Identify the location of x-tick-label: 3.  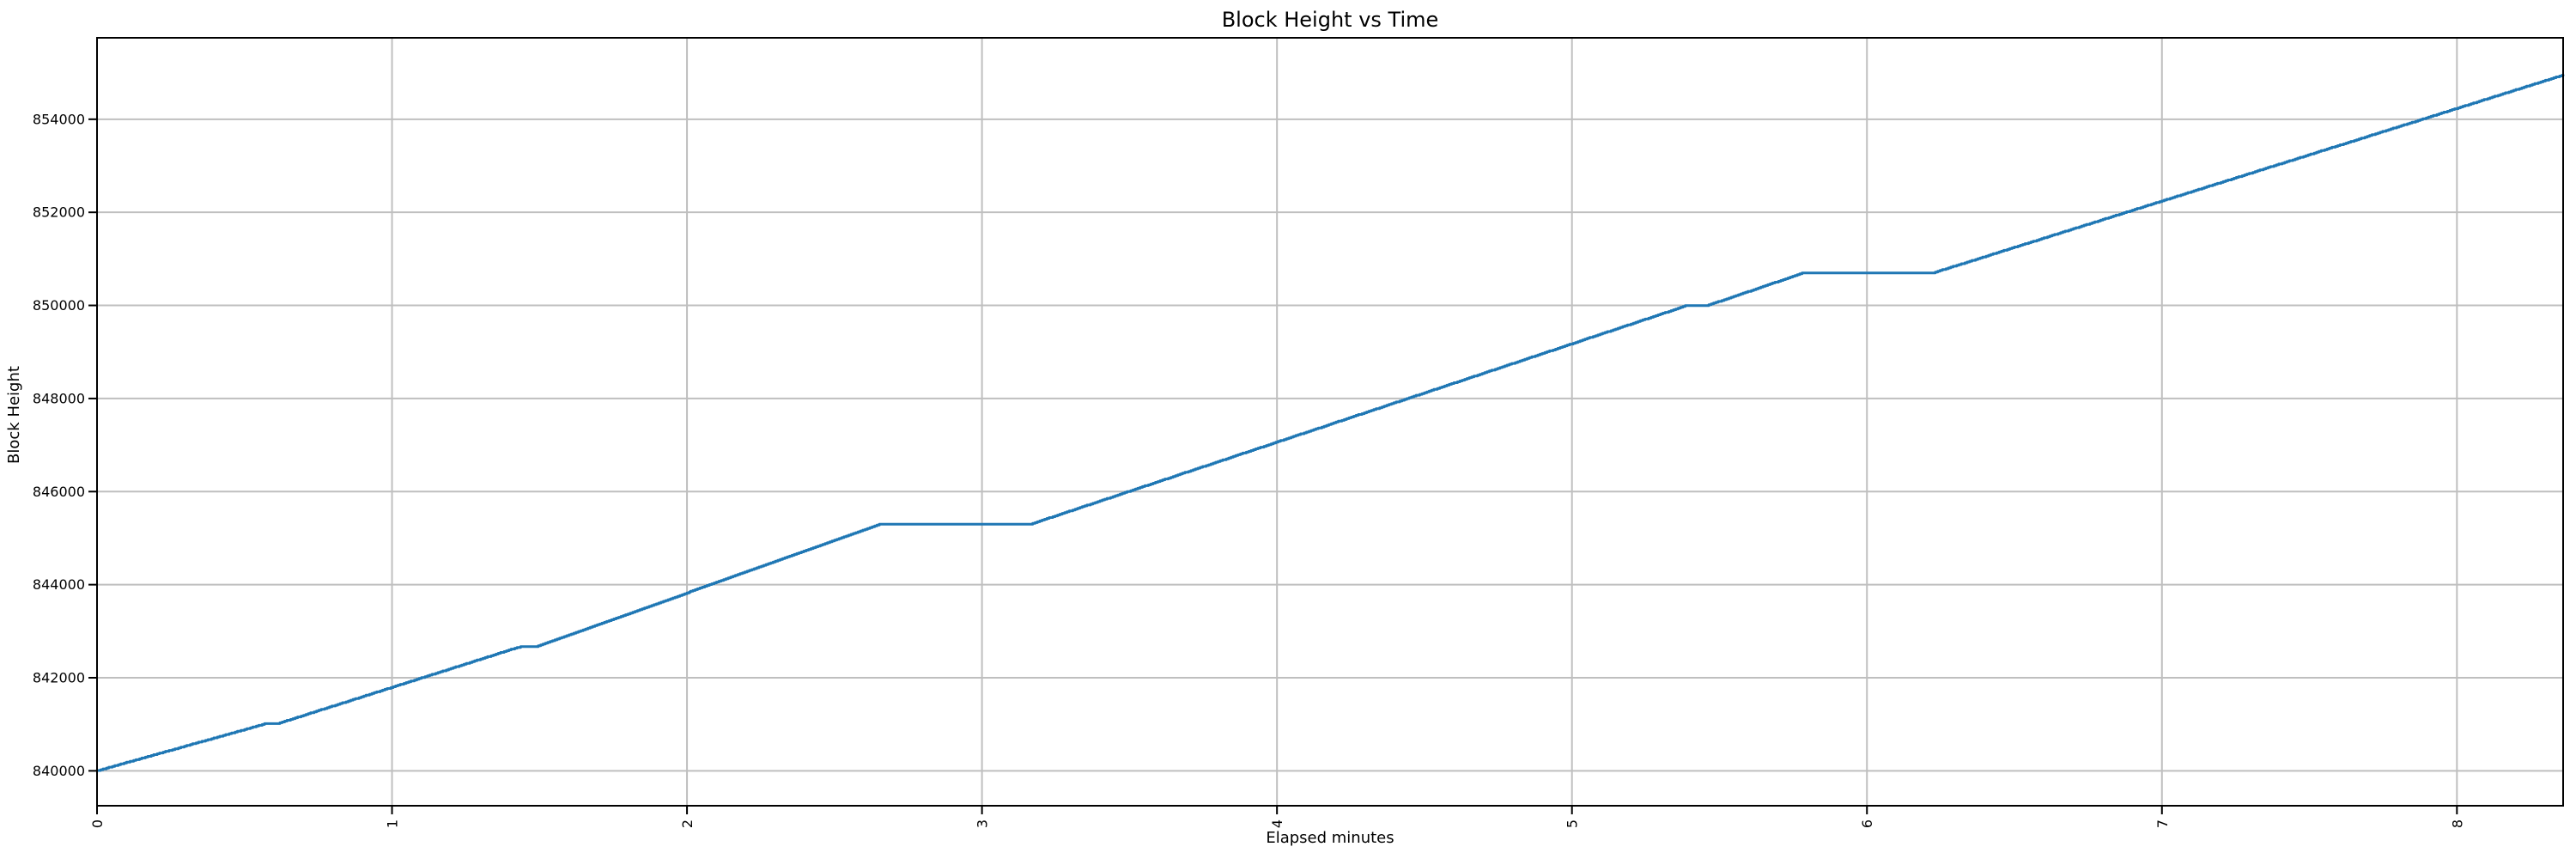
(983, 824).